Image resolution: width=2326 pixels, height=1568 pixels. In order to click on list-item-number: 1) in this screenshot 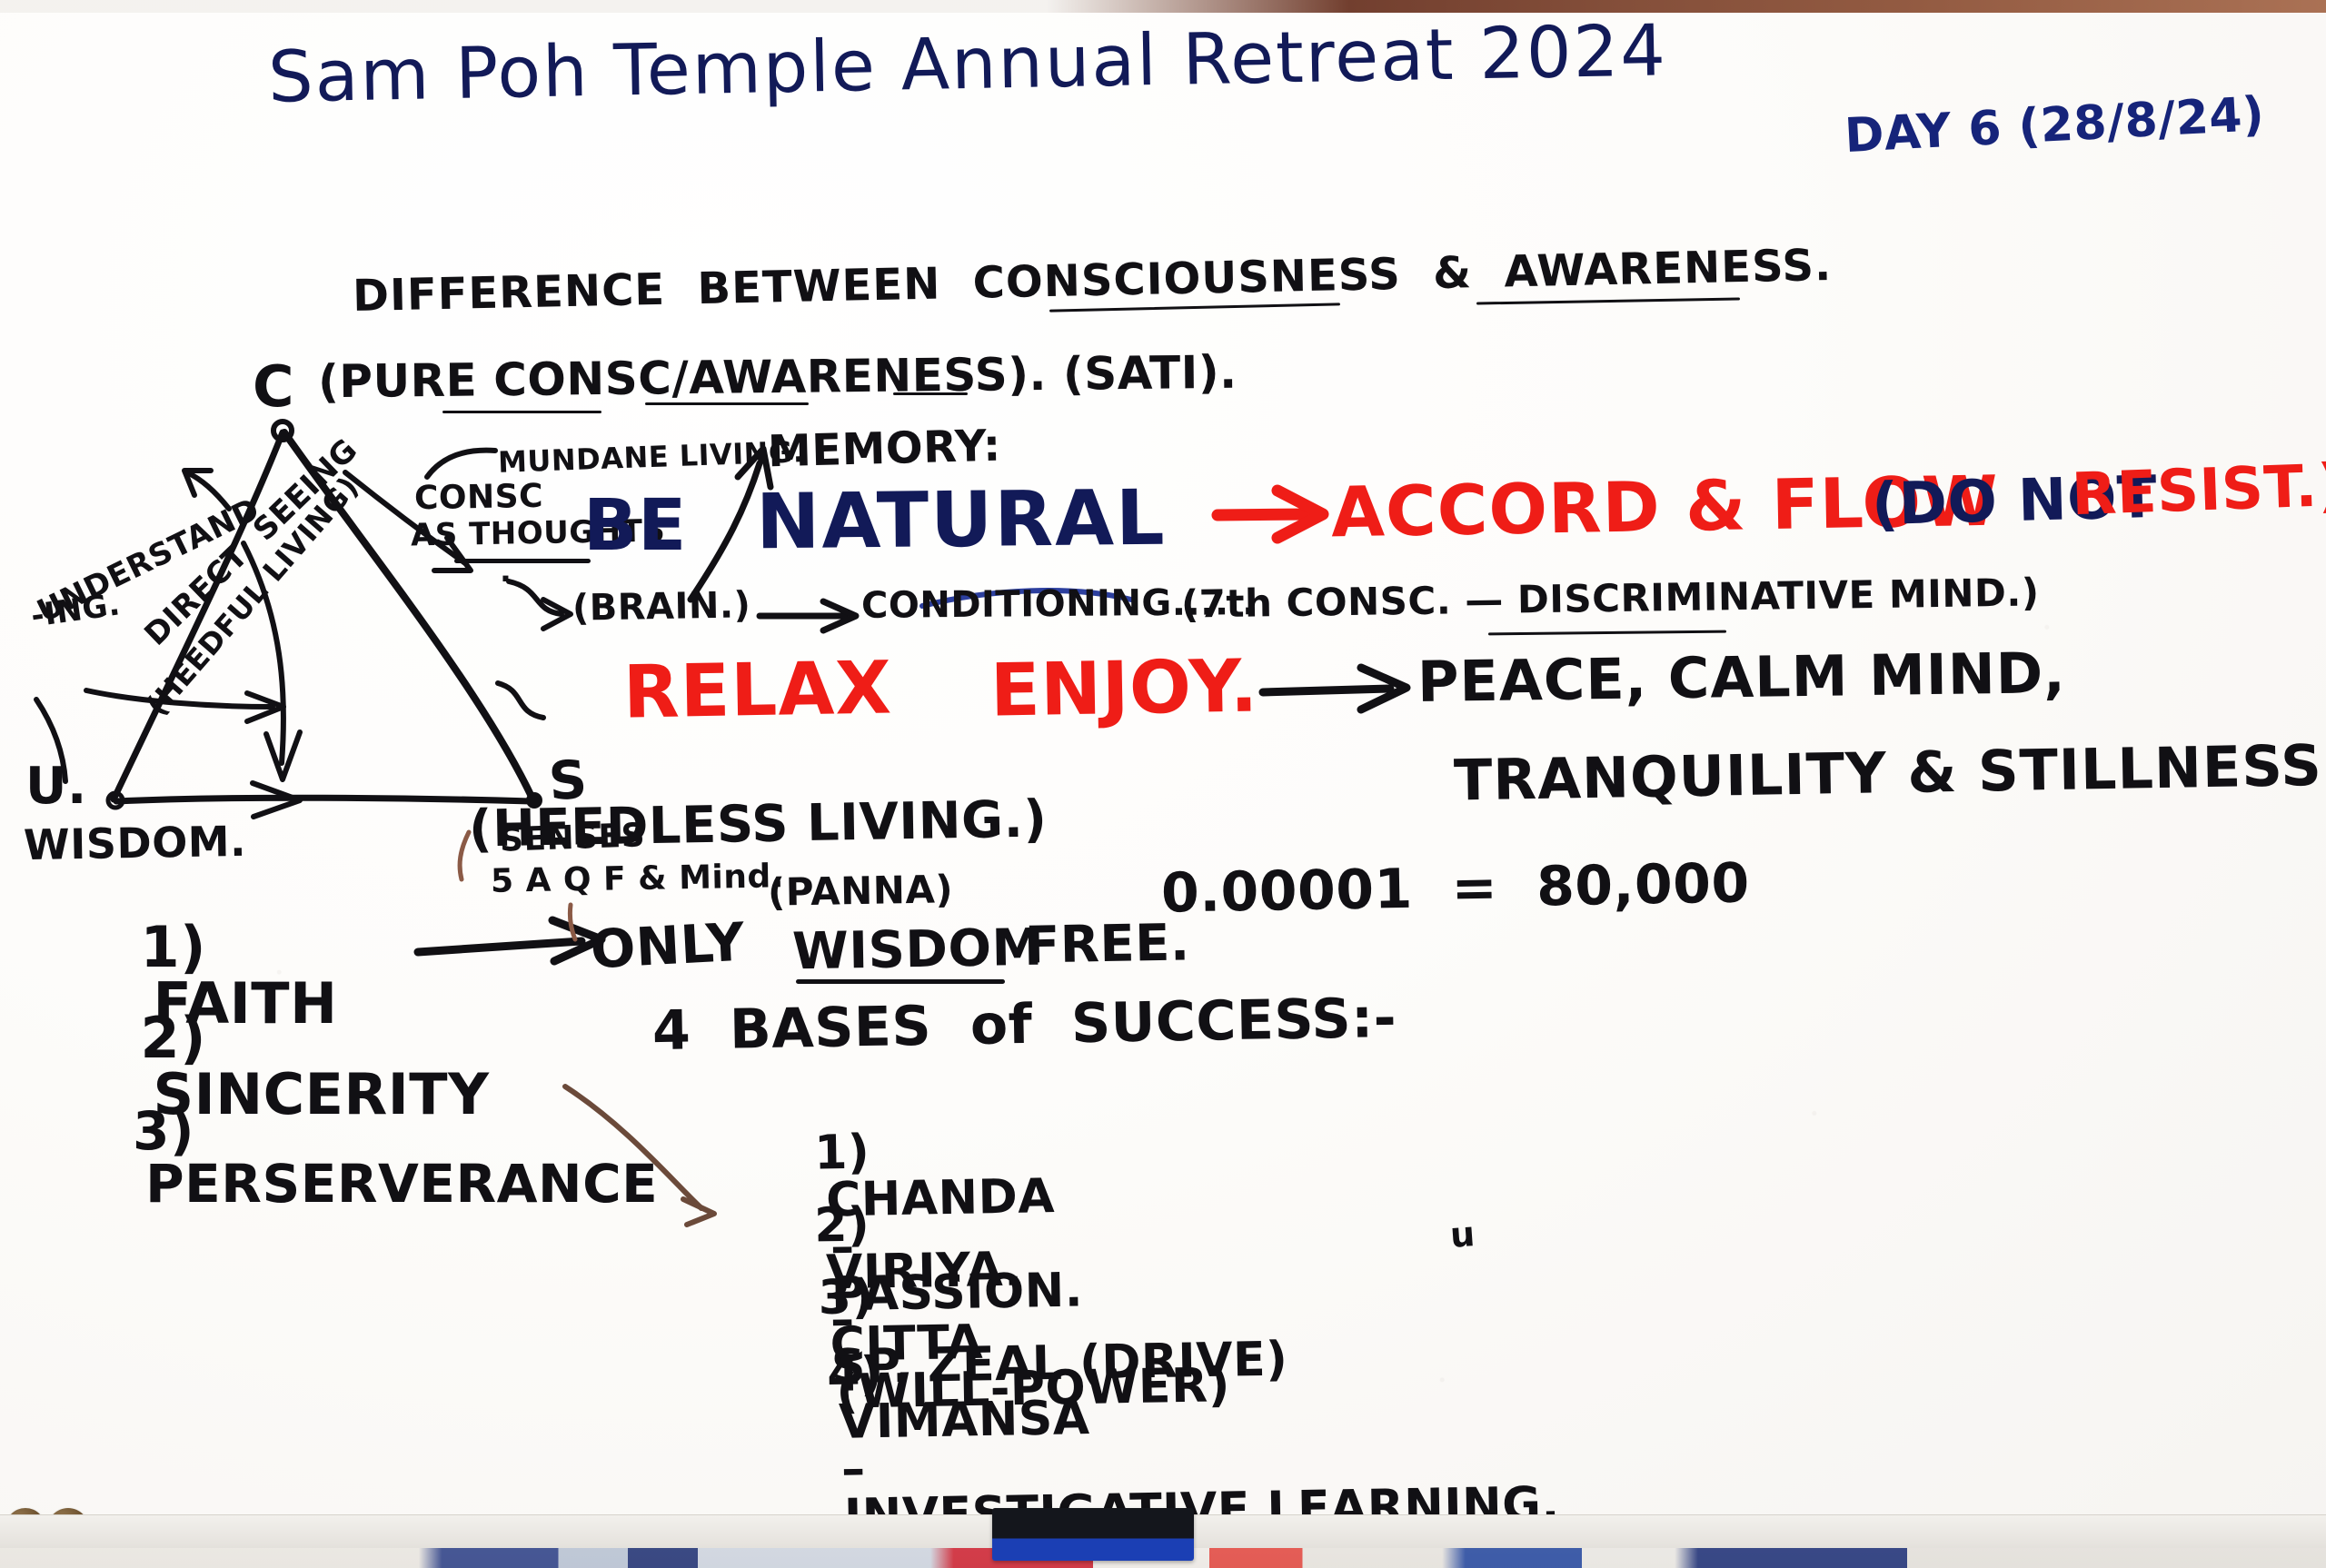, I will do `click(173, 947)`.